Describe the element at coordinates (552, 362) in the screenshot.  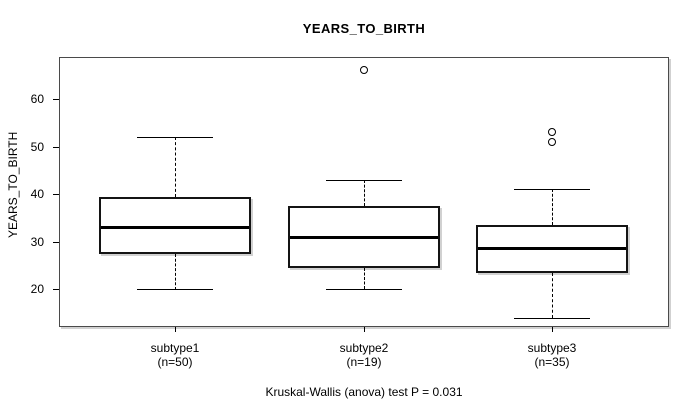
I see `category-count-label: (n=35)` at that location.